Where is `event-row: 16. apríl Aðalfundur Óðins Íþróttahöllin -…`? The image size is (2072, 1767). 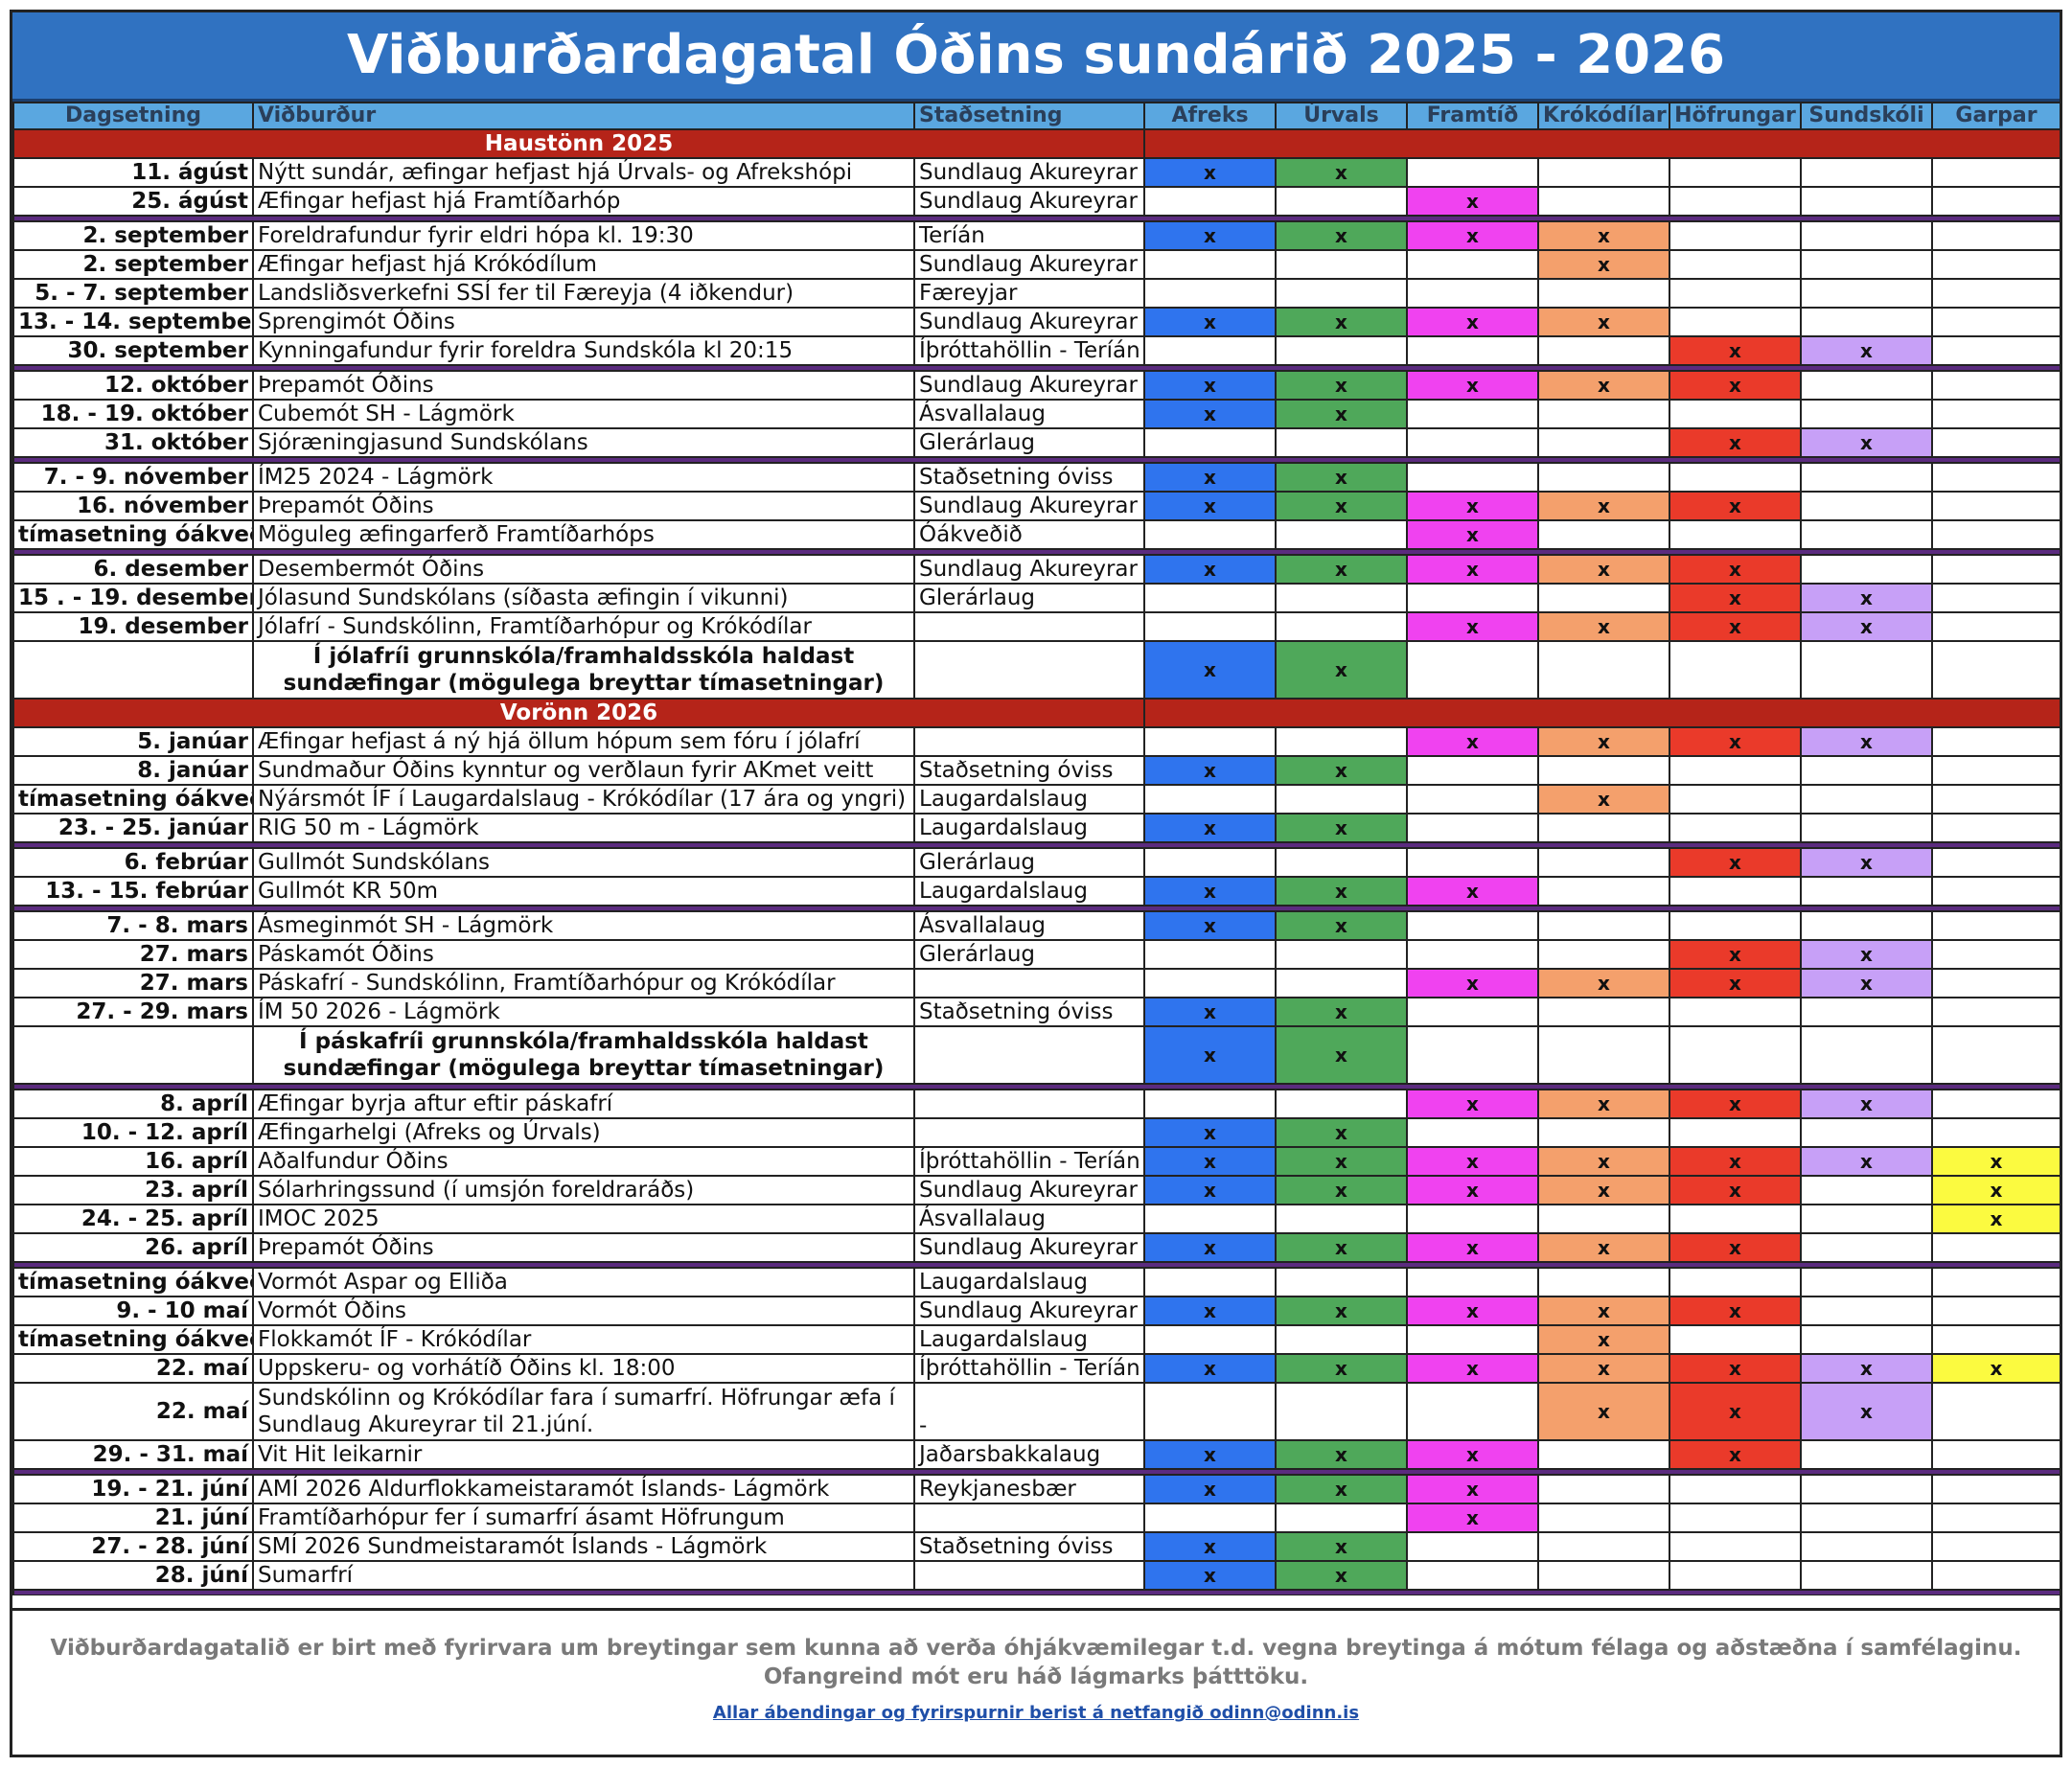
event-row: 16. apríl Aðalfundur Óðins Íþróttahöllin -… is located at coordinates (1036, 1161).